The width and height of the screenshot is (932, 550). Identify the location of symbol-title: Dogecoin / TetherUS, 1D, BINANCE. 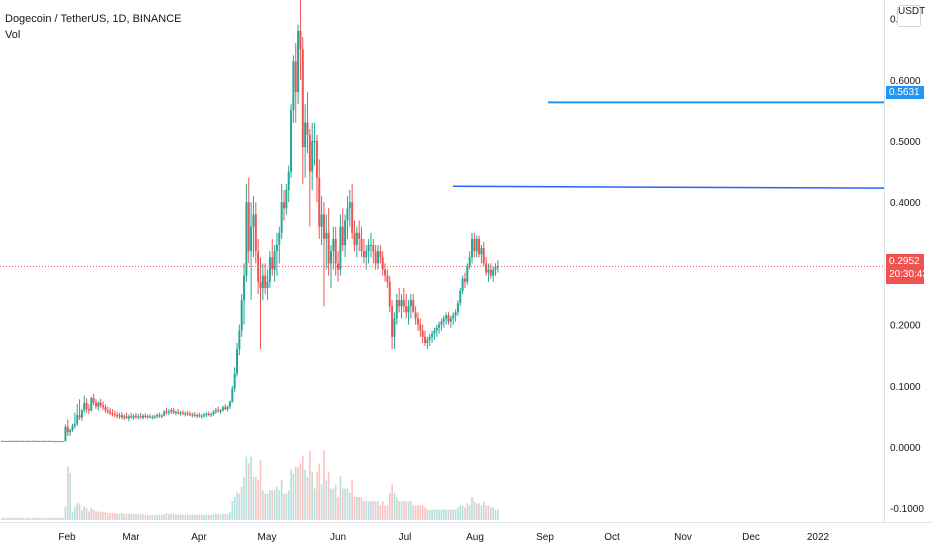
(93, 19).